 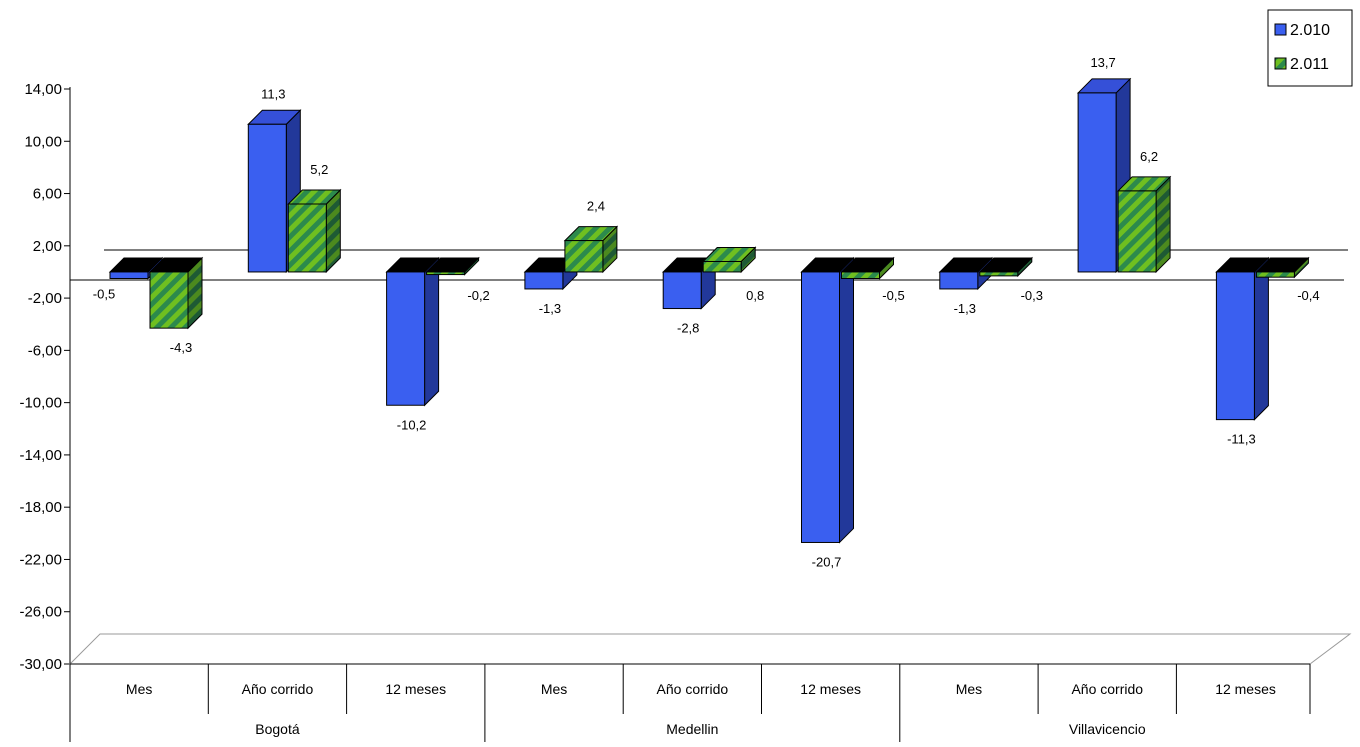 What do you see at coordinates (478, 295) in the screenshot?
I see `data-label-2011: -0,2` at bounding box center [478, 295].